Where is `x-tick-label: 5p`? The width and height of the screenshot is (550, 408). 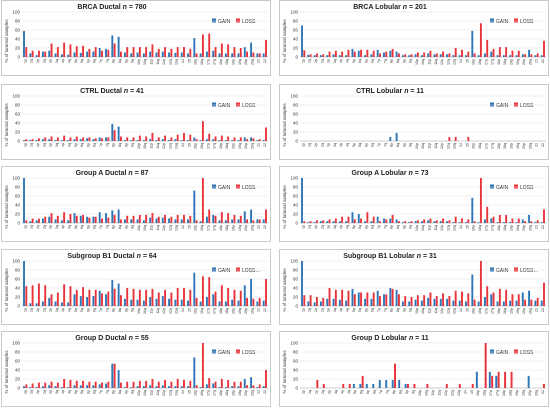 x-tick-label: 5p is located at coordinates (354, 145).